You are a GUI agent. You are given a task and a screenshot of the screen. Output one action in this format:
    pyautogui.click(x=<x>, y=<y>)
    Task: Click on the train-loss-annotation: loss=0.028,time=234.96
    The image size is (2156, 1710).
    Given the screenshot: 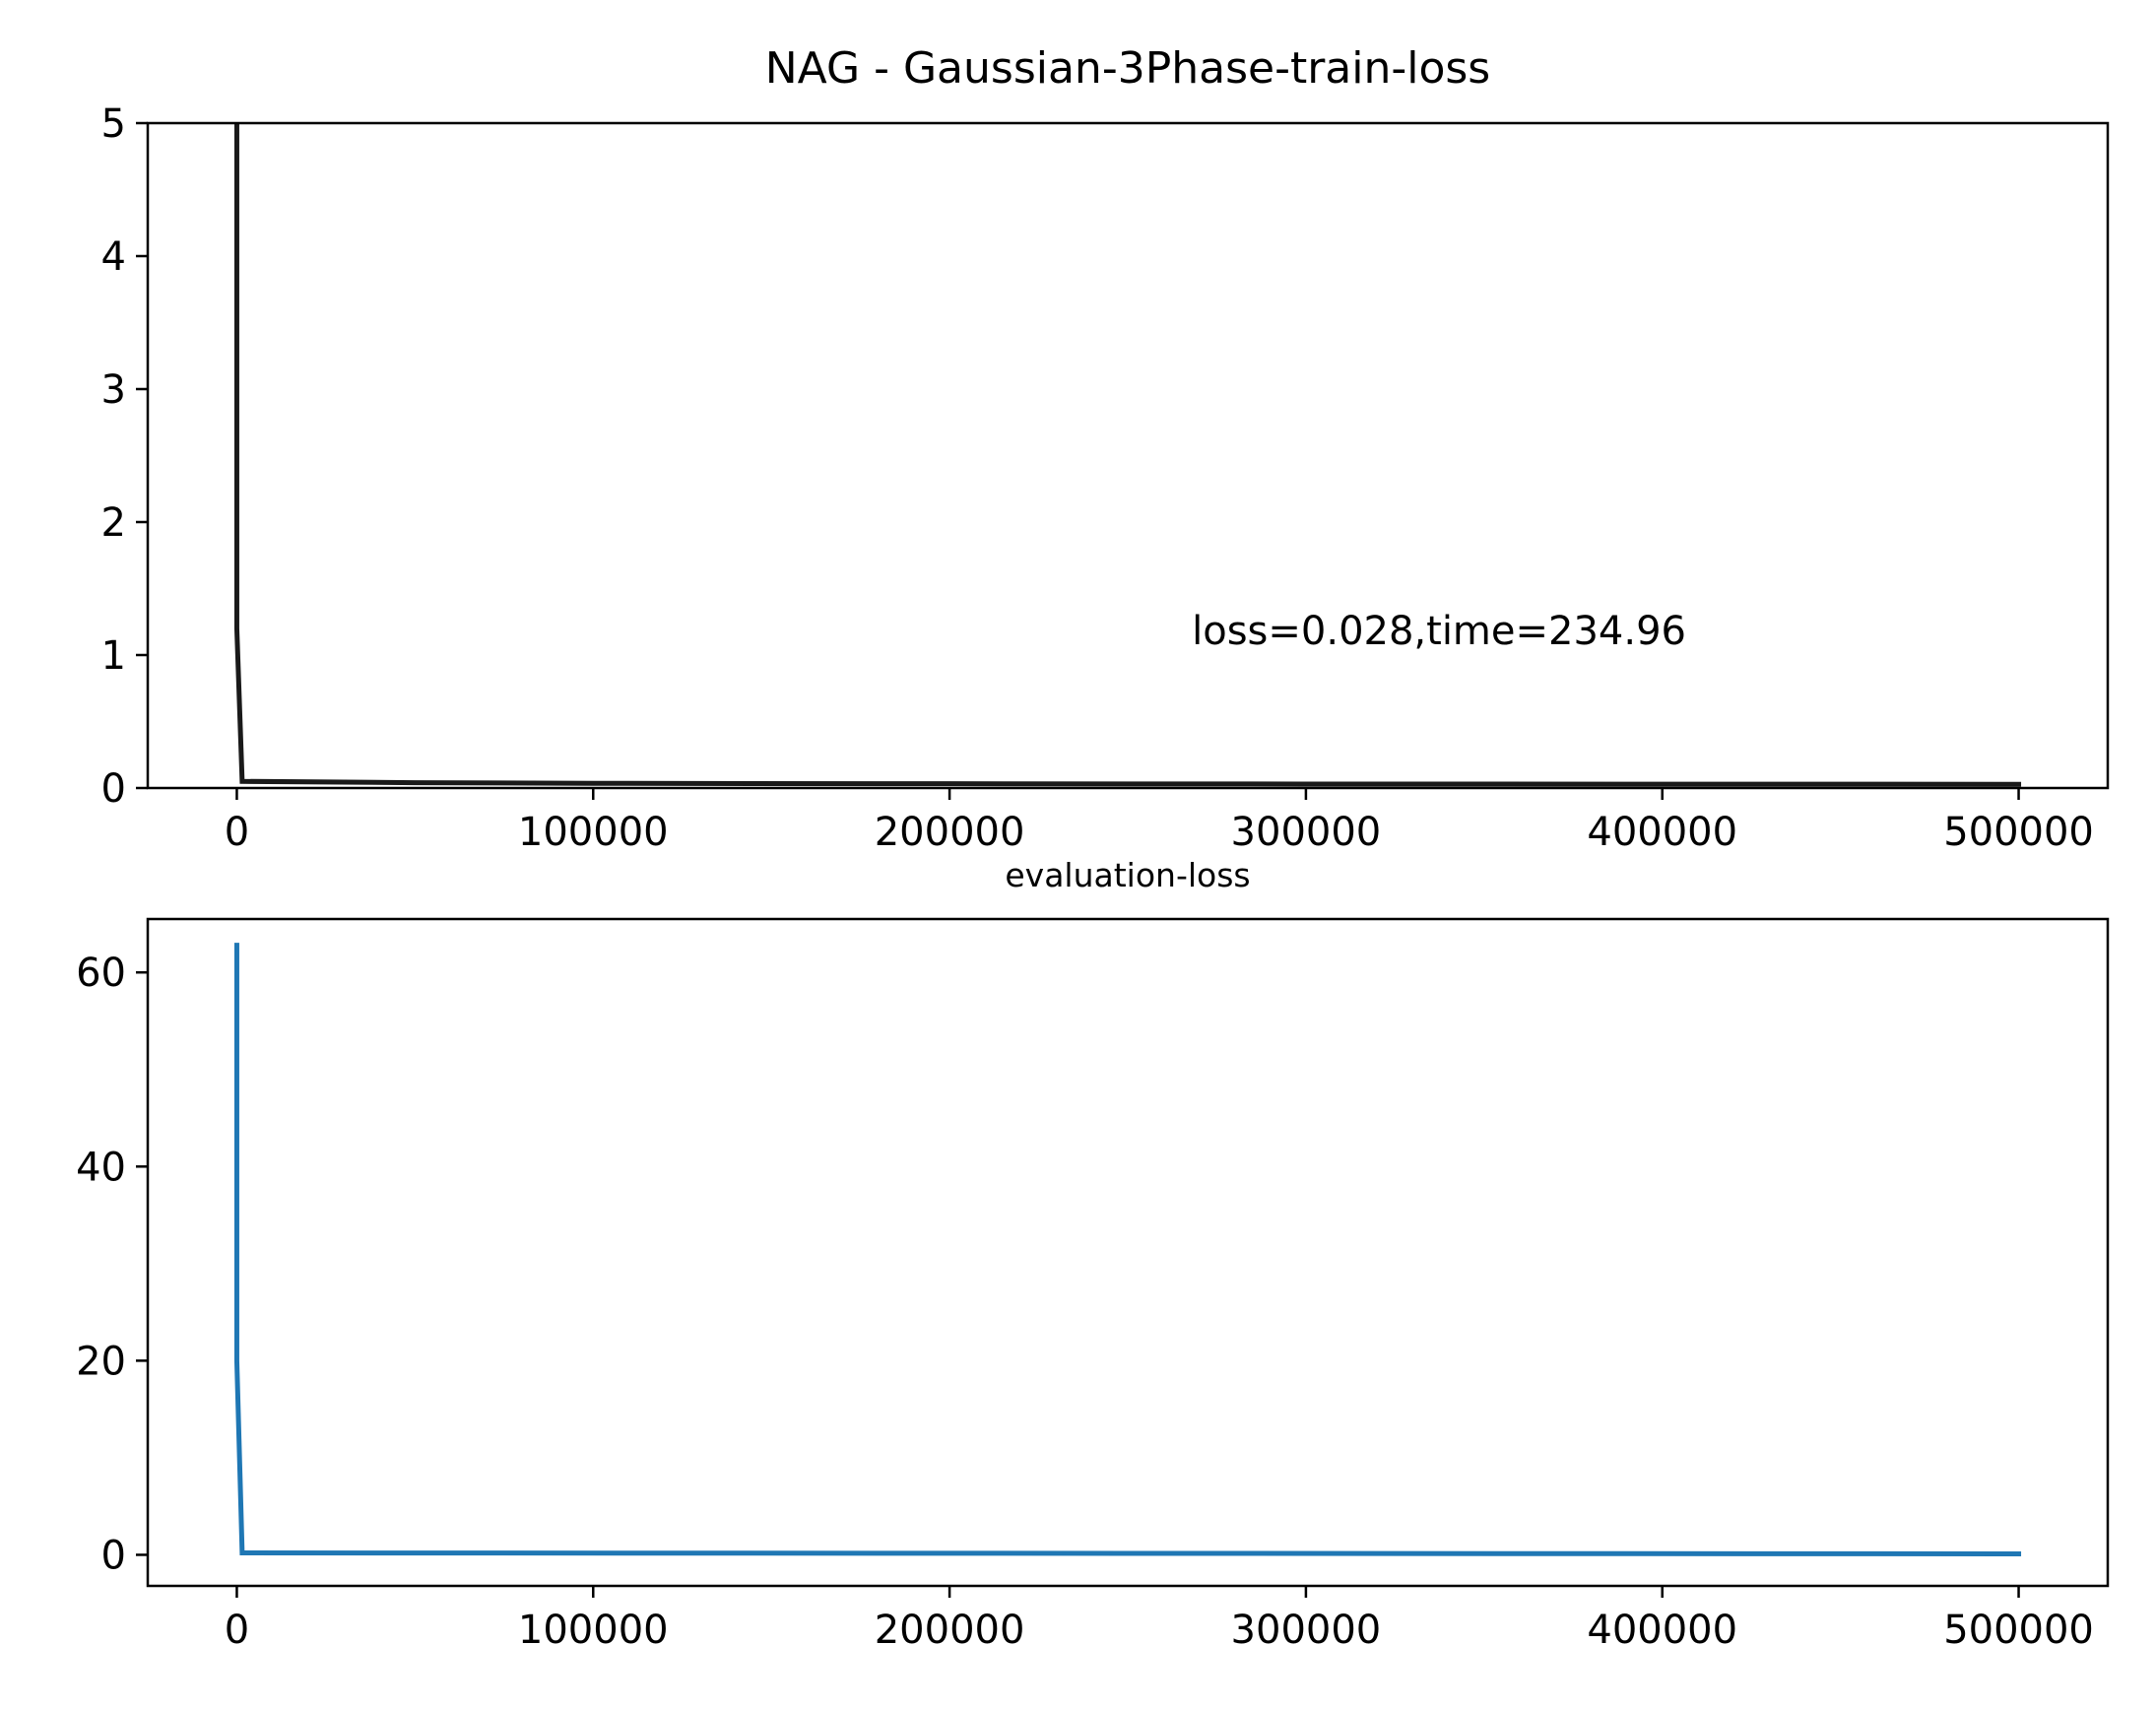 What is the action you would take?
    pyautogui.click(x=1439, y=631)
    